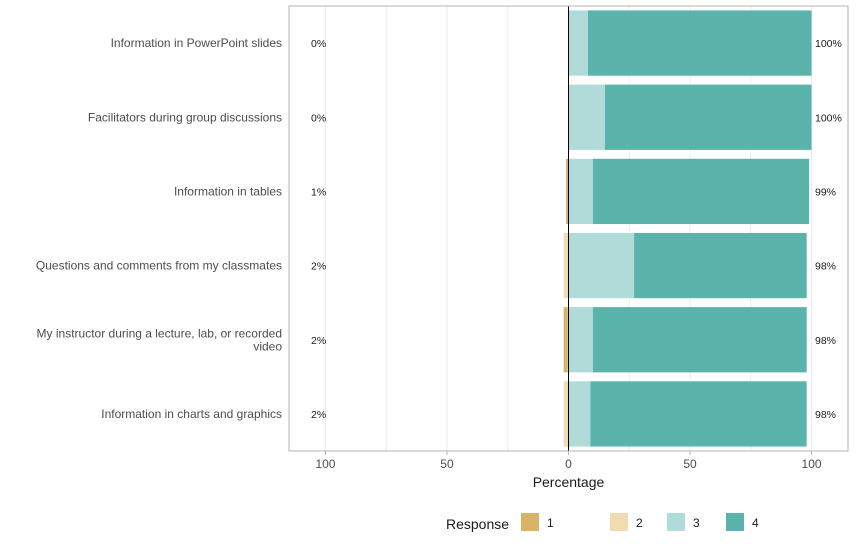 This screenshot has width=856, height=549. I want to click on category-label: Information in PowerPoint slides, so click(196, 43).